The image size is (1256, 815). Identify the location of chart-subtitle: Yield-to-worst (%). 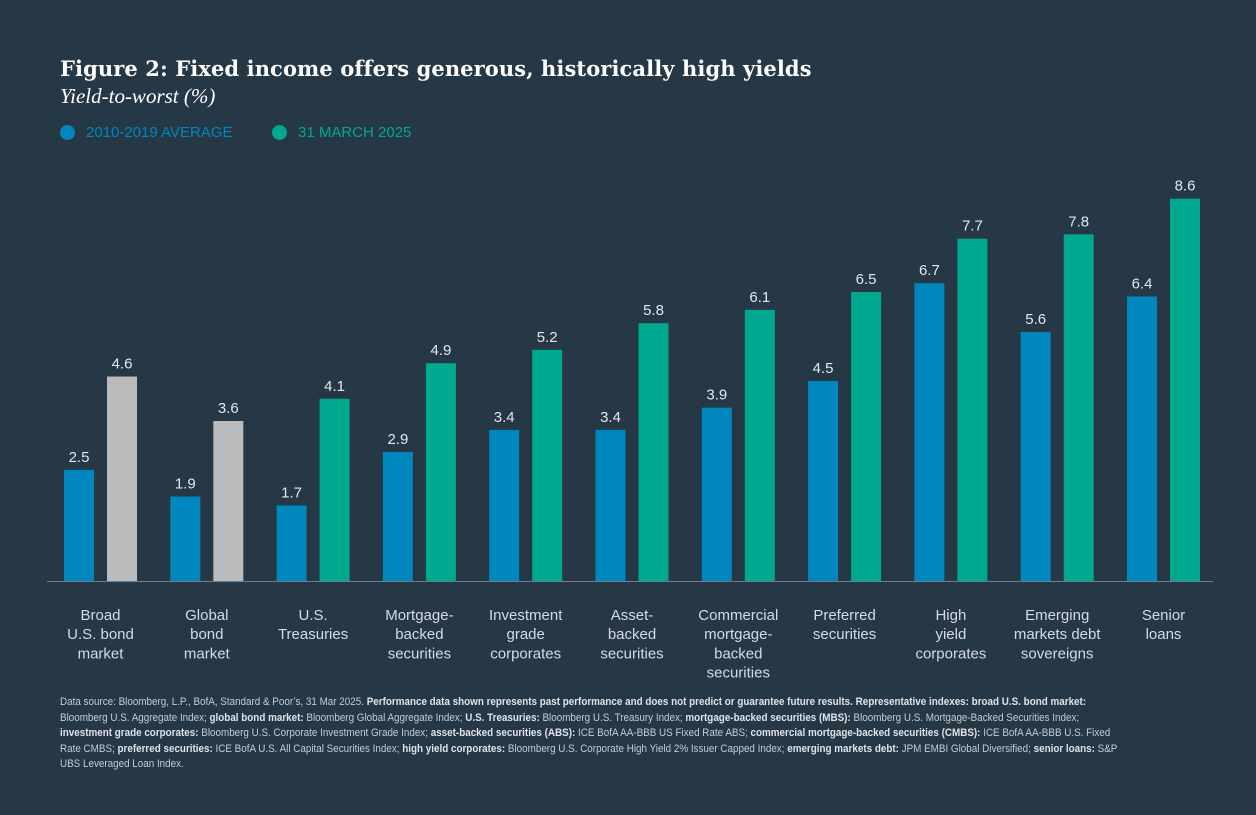
(138, 96).